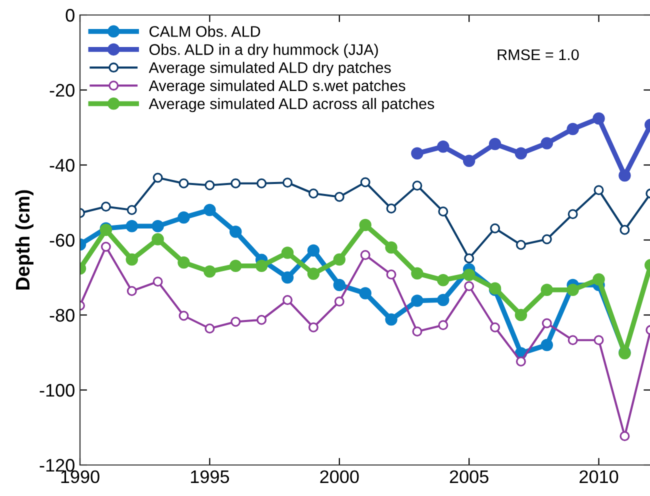 This screenshot has width=650, height=496. I want to click on x-tick-label: 1995, so click(210, 477).